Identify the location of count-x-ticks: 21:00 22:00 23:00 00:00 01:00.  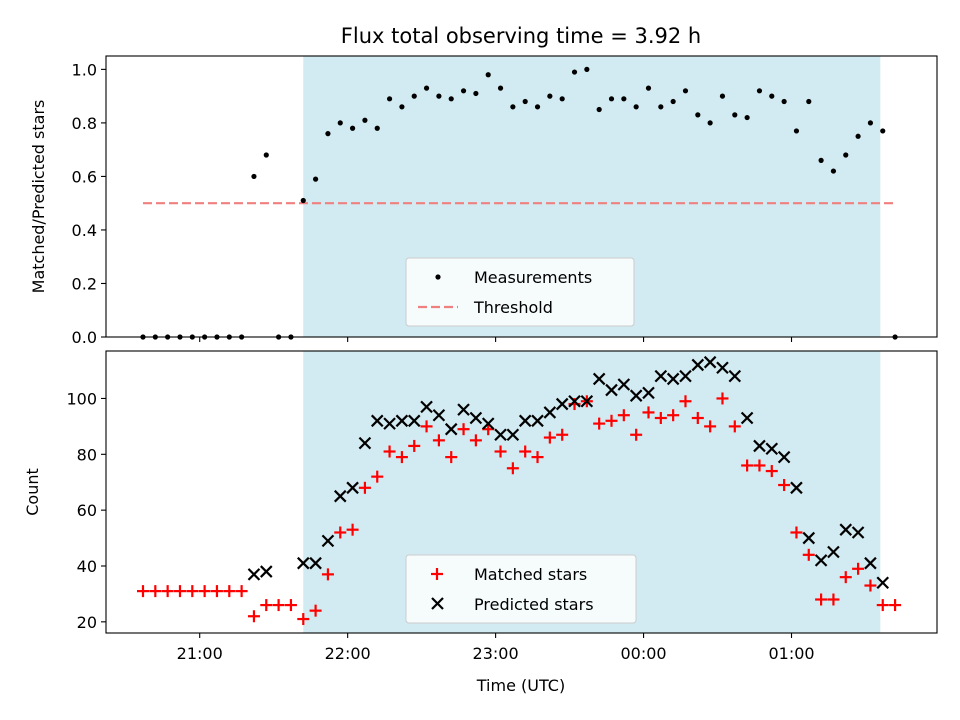
(496, 648).